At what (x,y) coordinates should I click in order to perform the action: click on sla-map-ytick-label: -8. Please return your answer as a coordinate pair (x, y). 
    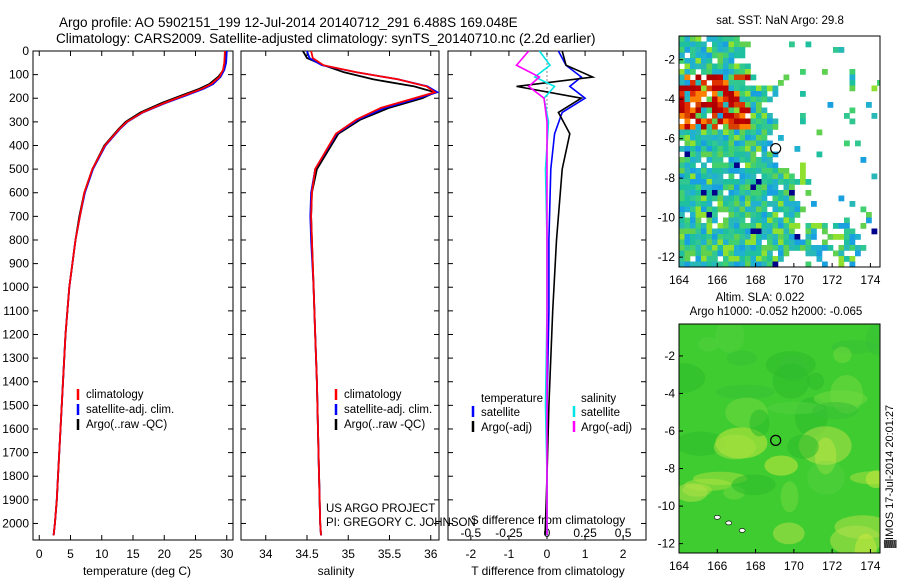
    Looking at the image, I should click on (669, 469).